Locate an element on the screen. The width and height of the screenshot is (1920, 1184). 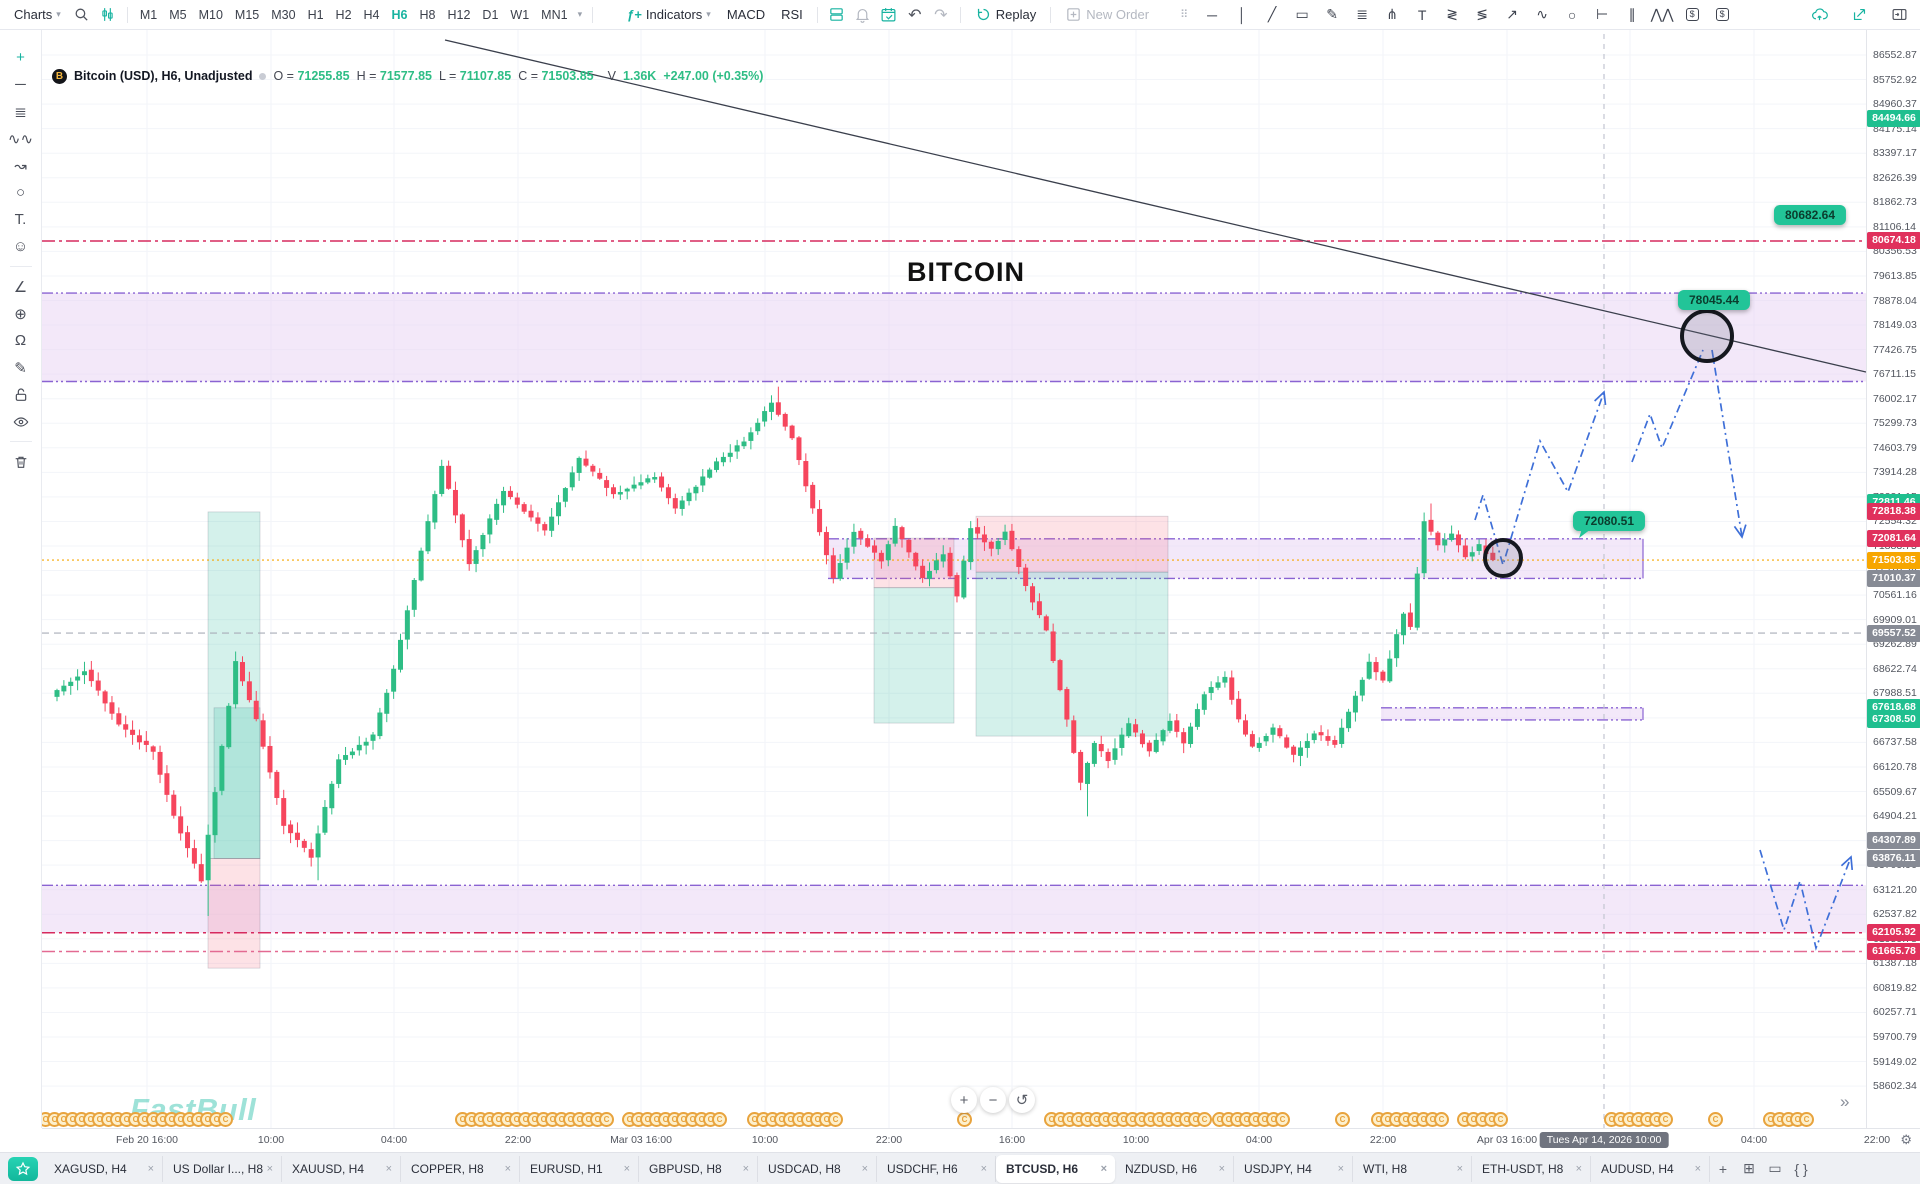
symbol-tab-usdchf: USDCHF, H6 × is located at coordinates (936, 1168).